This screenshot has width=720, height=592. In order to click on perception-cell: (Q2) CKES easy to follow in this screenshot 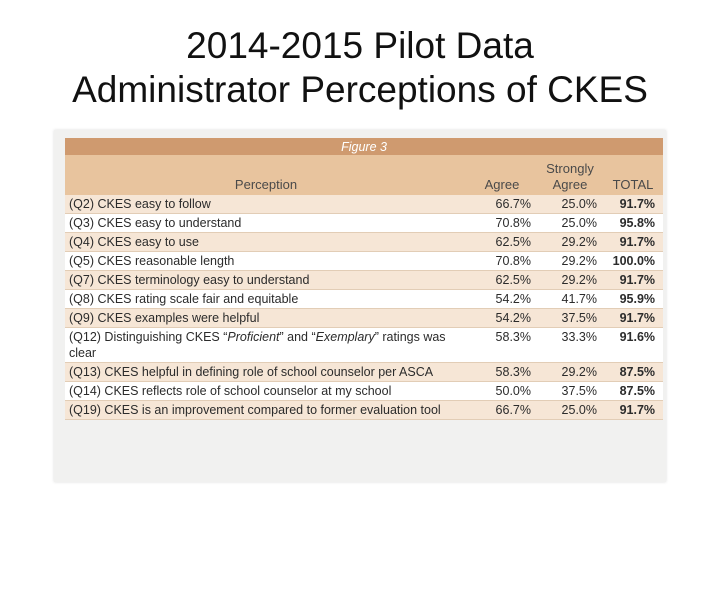, I will do `click(266, 204)`.